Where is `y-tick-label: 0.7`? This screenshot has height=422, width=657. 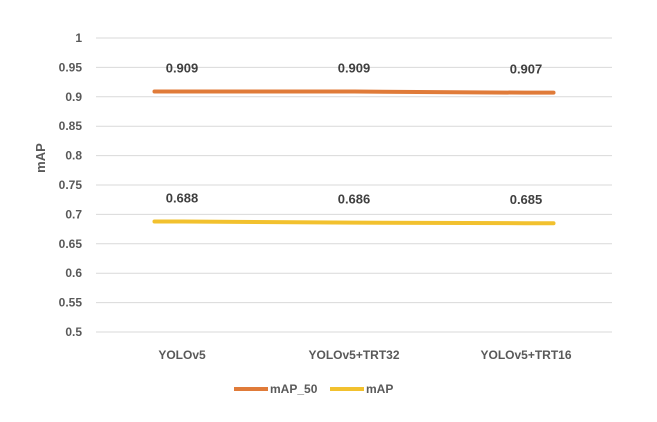
y-tick-label: 0.7 is located at coordinates (73, 214).